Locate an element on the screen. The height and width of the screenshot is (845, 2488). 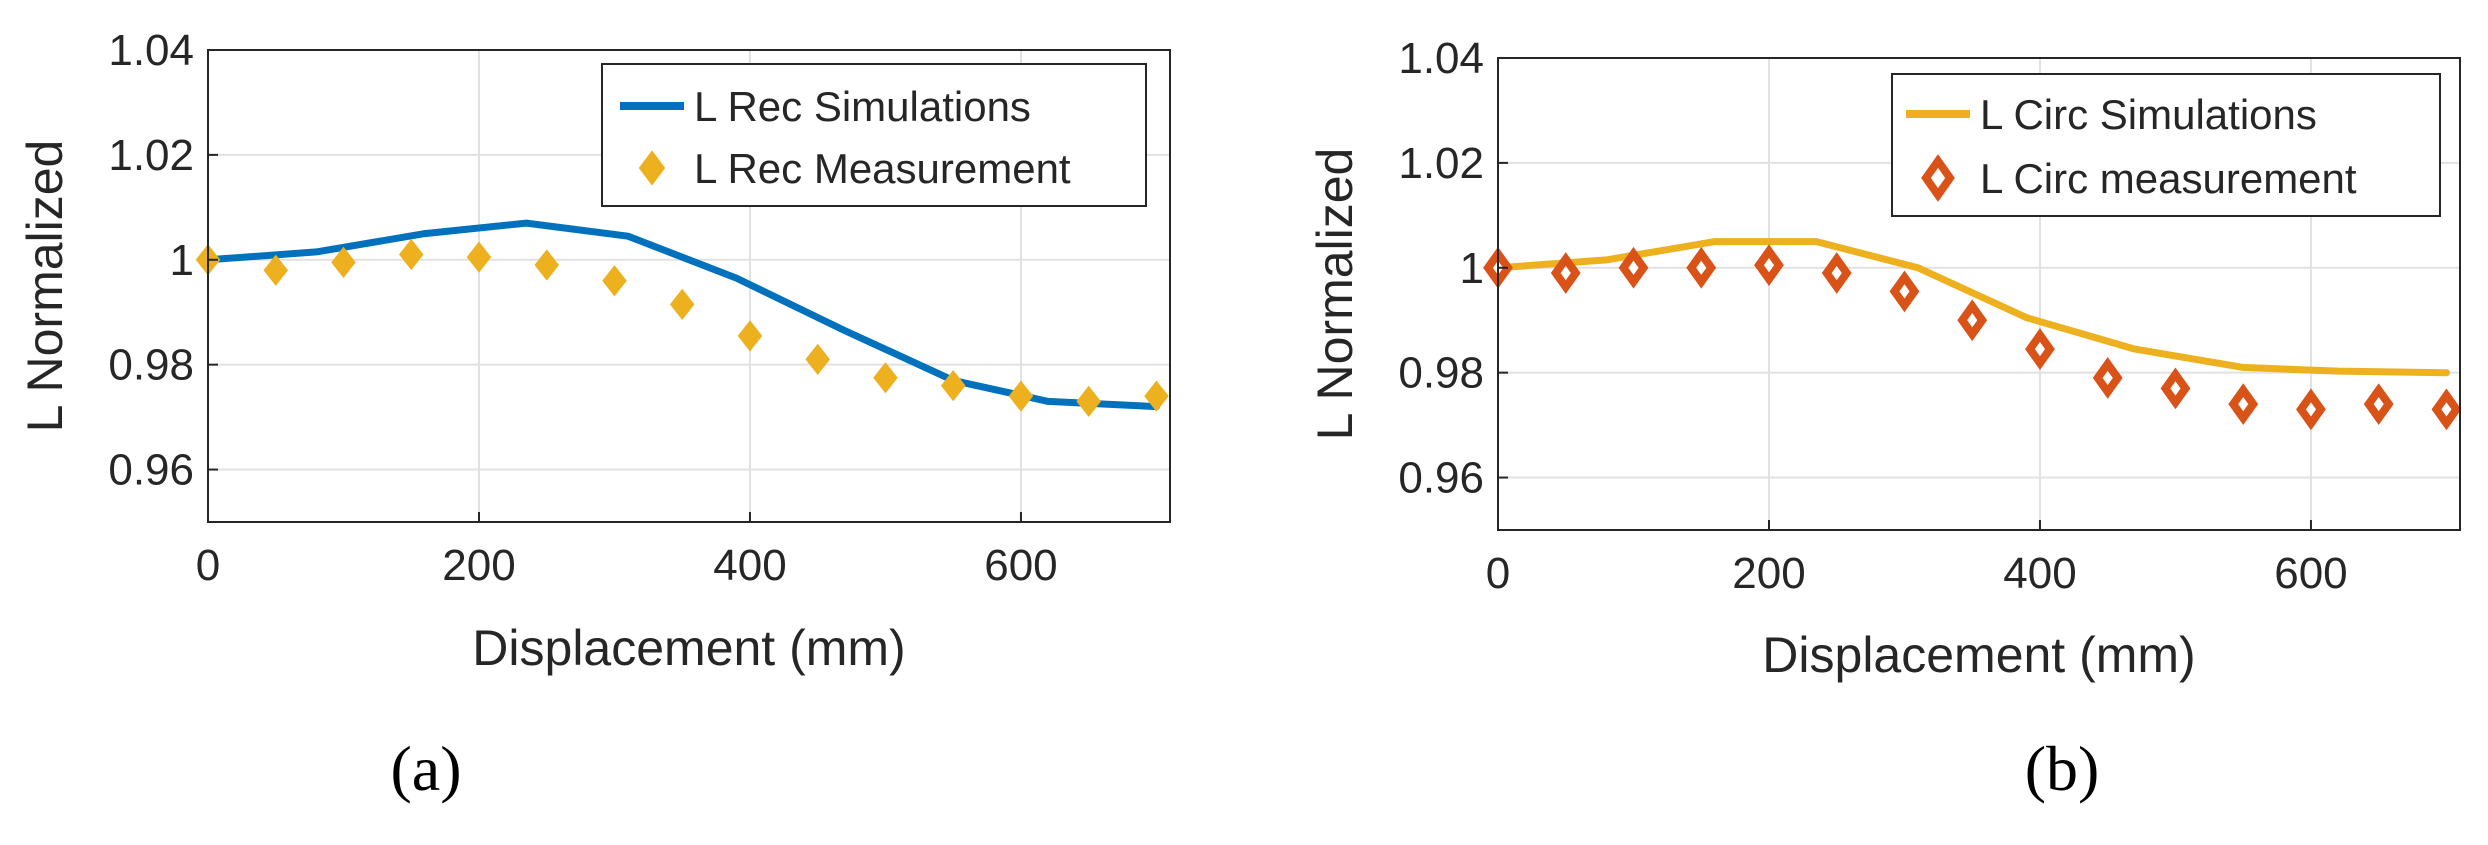
legend: L Circ Simulations L Circ measurement is located at coordinates (2166, 145).